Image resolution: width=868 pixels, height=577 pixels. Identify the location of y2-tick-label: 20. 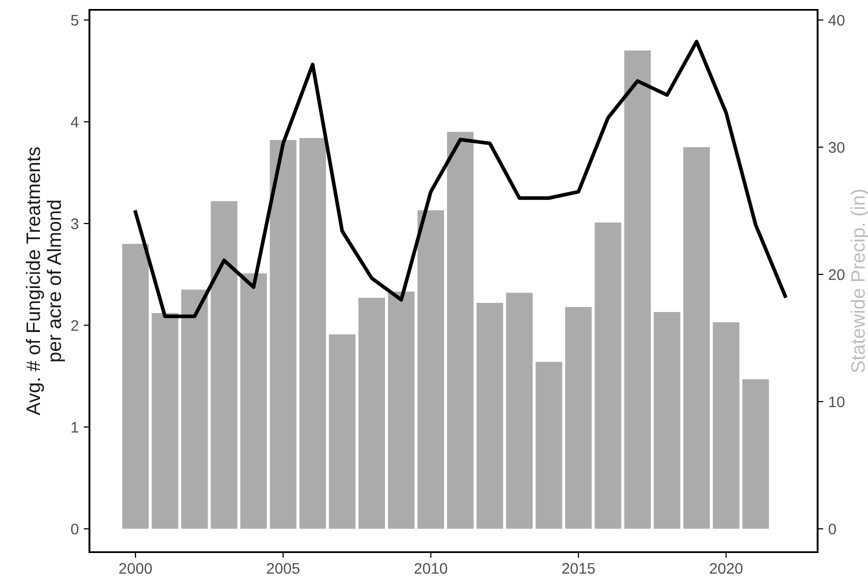
(836, 274).